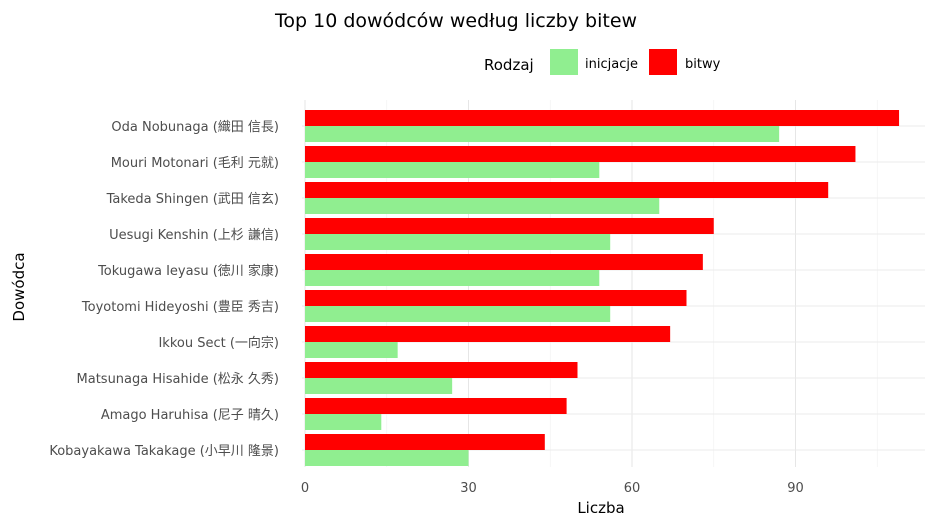  I want to click on legend-label-bitwy: bitwy, so click(703, 64).